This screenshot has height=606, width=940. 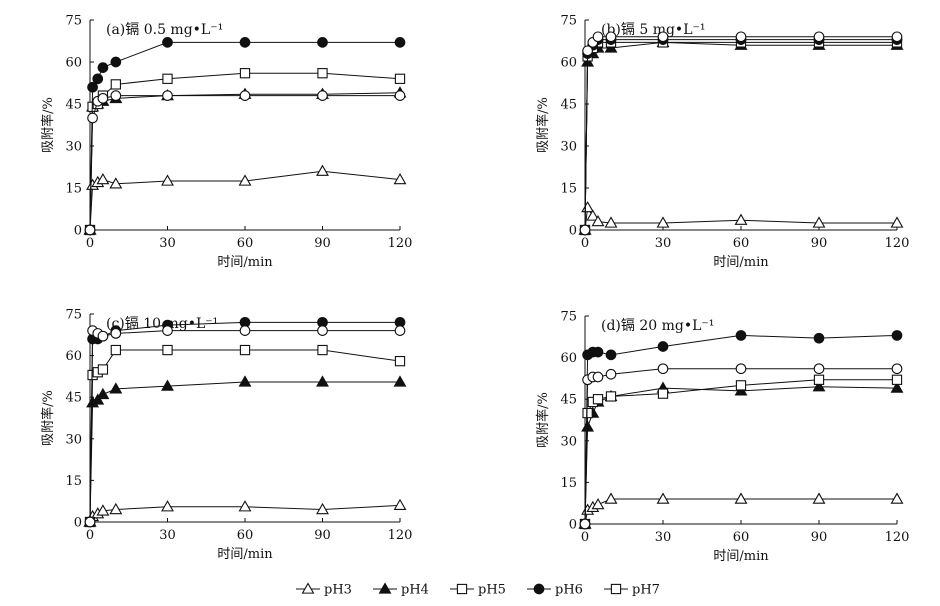 I want to click on legend-item-ph5: pH5, so click(x=478, y=590).